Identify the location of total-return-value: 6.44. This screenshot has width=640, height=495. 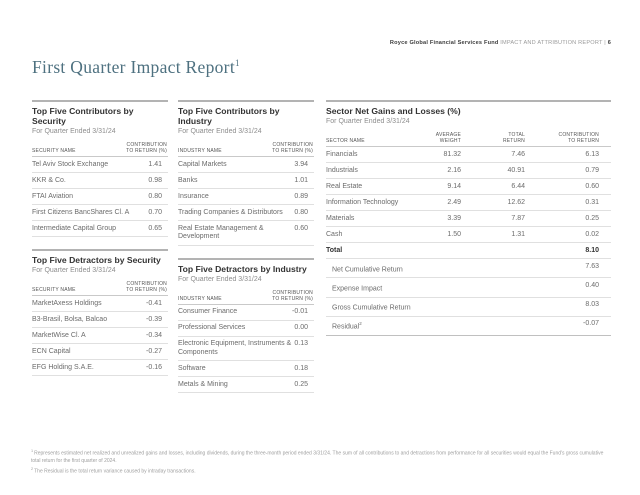
(518, 186).